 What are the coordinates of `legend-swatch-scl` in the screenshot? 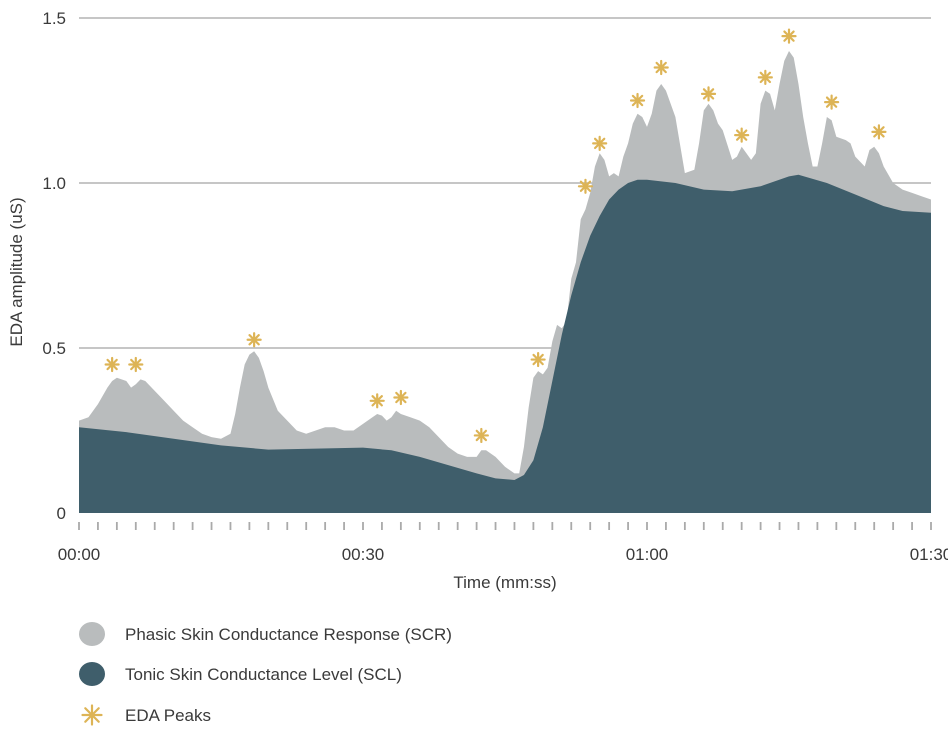 It's located at (92, 674).